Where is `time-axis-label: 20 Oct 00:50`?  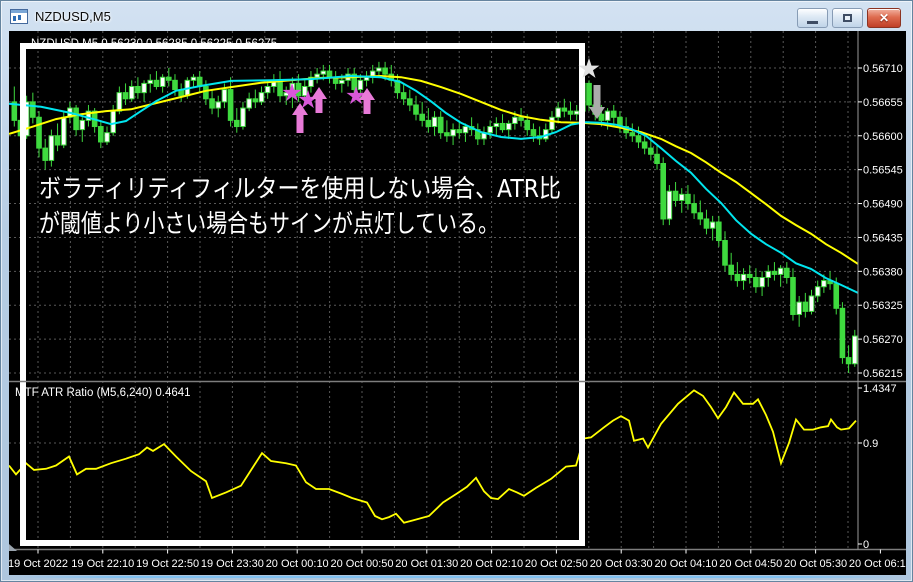 time-axis-label: 20 Oct 00:50 is located at coordinates (362, 564).